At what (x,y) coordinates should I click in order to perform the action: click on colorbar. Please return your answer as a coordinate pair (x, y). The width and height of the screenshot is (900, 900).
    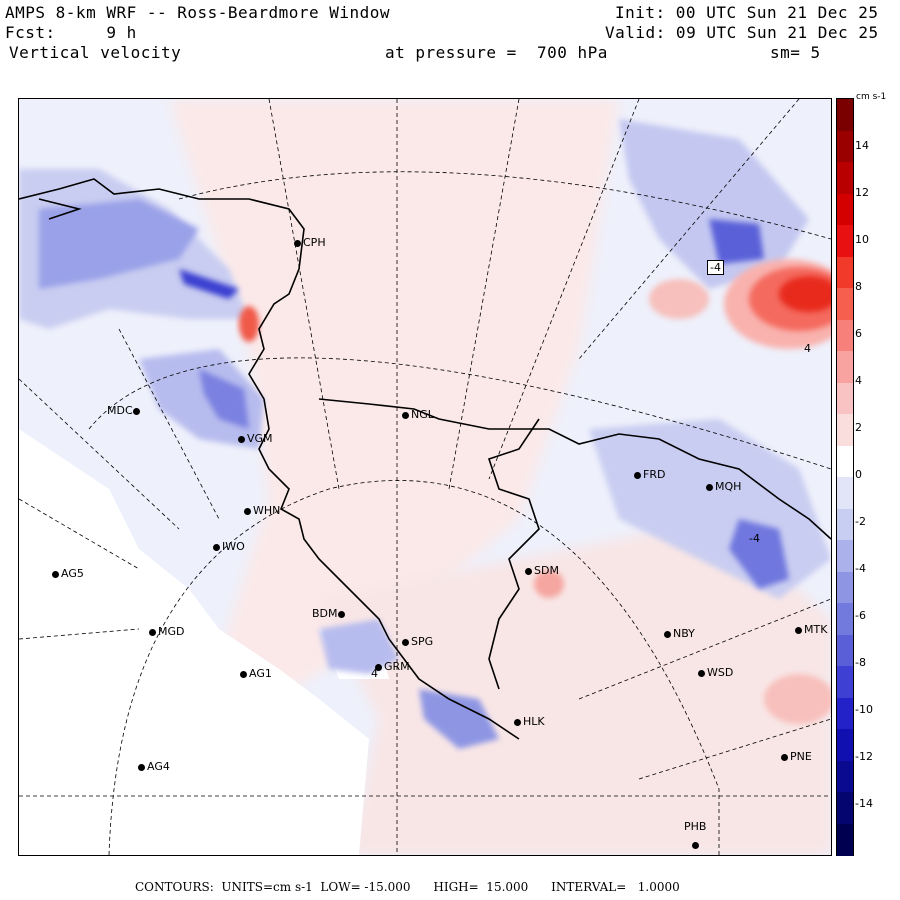
    Looking at the image, I should click on (845, 477).